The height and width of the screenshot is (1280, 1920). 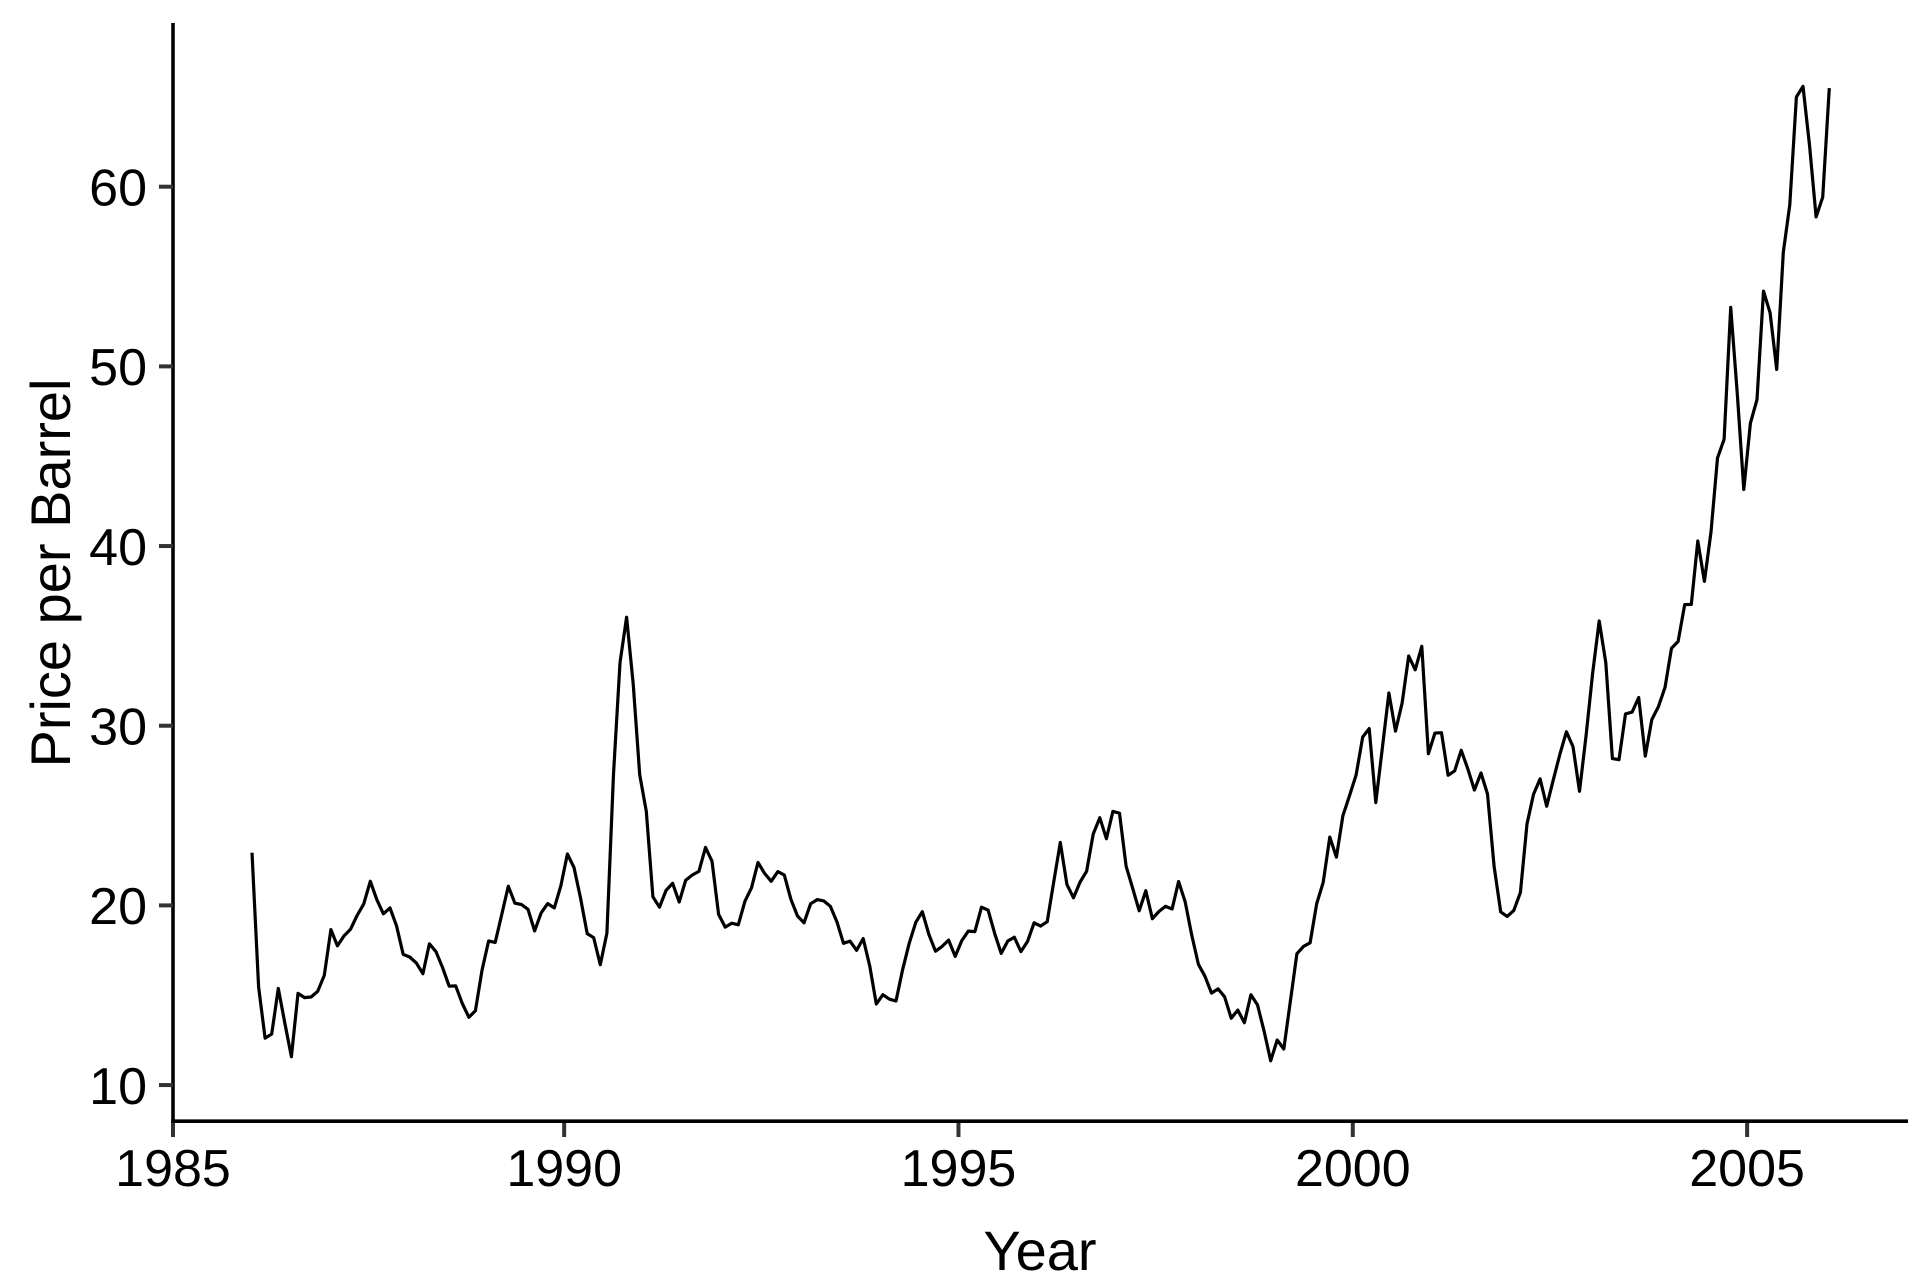 I want to click on x-tick-label: 1985, so click(x=173, y=1169).